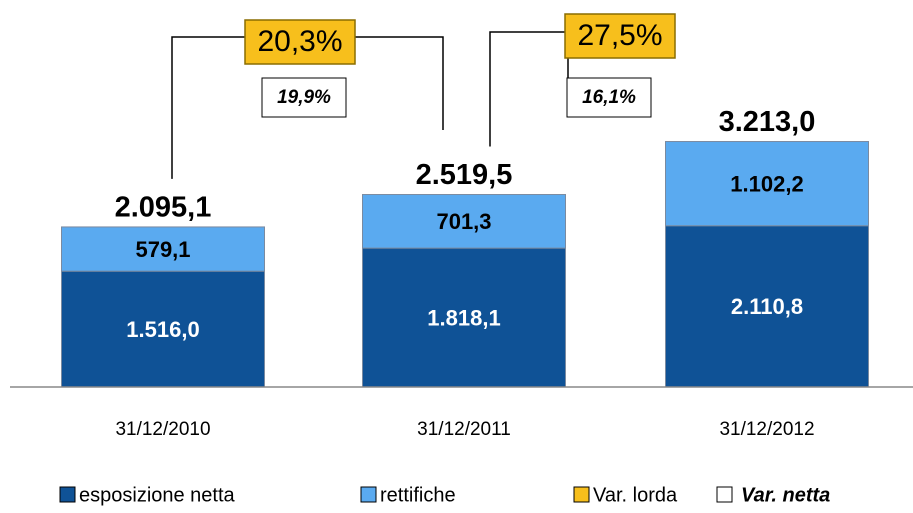  Describe the element at coordinates (157, 495) in the screenshot. I see `legend-label: esposizione netta` at that location.